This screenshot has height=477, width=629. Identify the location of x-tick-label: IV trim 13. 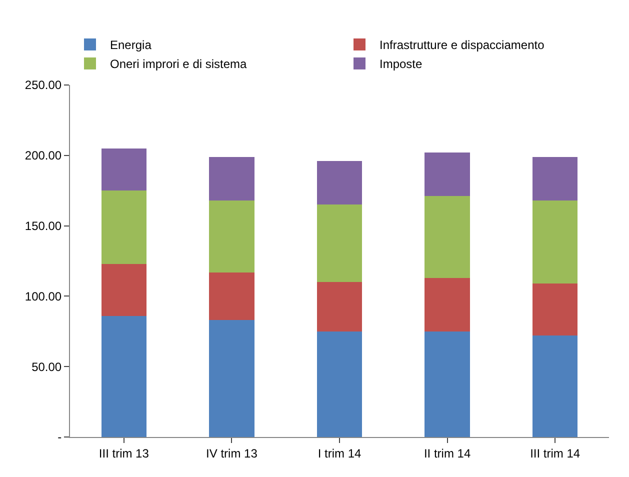
(232, 453).